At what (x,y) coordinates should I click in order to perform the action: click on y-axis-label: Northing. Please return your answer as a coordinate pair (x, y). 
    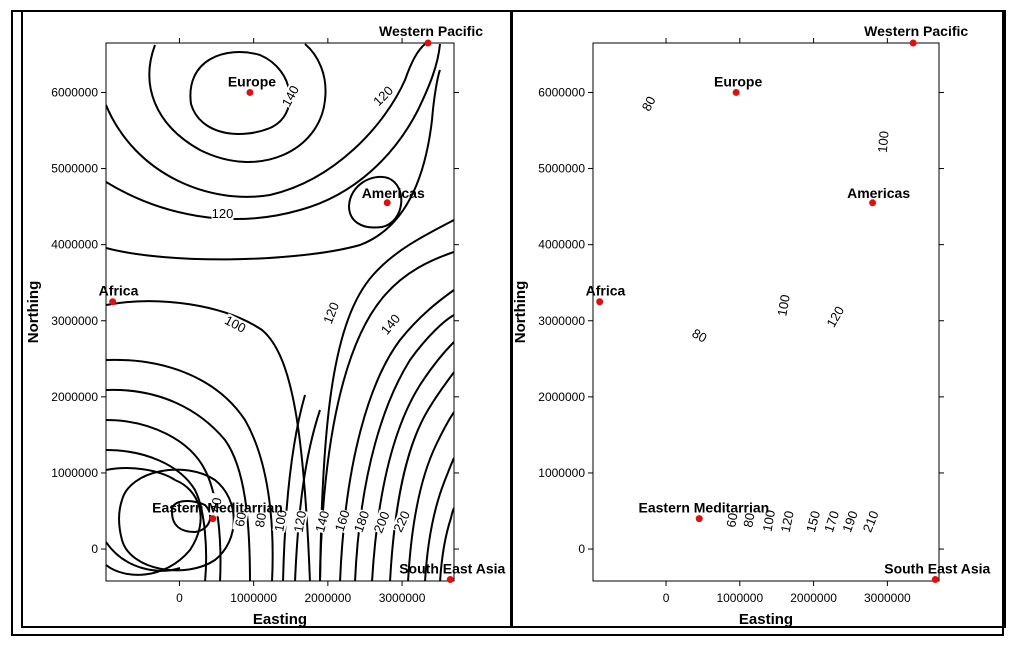
    Looking at the image, I should click on (520, 312).